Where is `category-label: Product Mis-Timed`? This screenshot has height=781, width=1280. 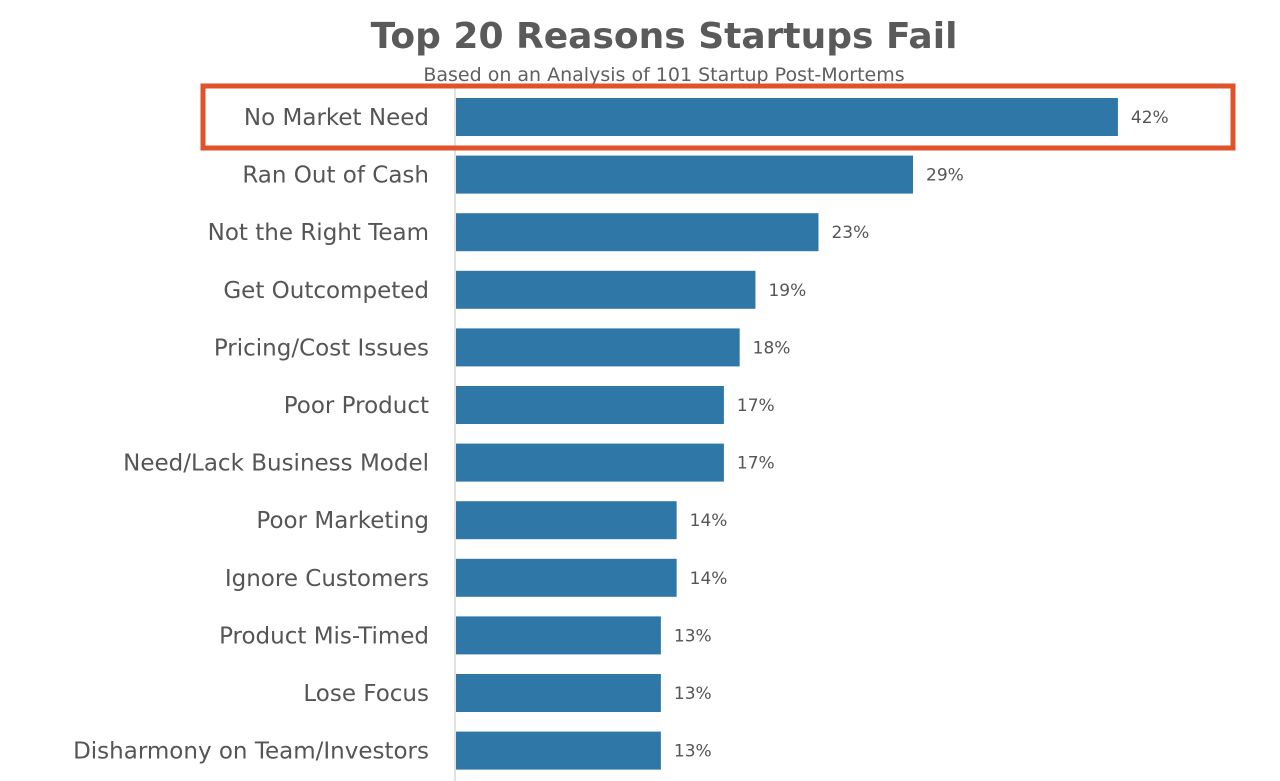
category-label: Product Mis-Timed is located at coordinates (324, 636).